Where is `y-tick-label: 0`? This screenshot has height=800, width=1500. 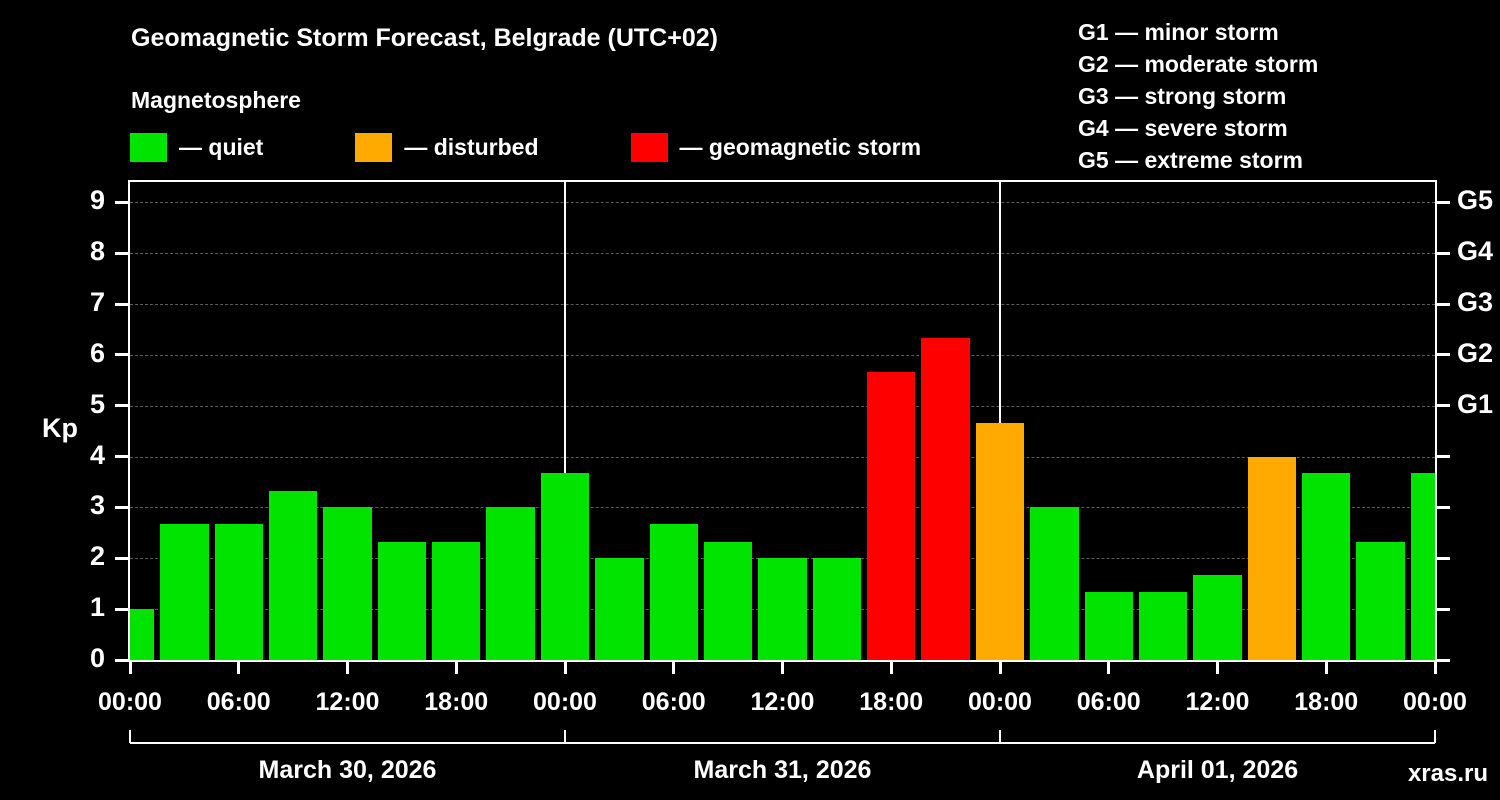
y-tick-label: 0 is located at coordinates (97, 658).